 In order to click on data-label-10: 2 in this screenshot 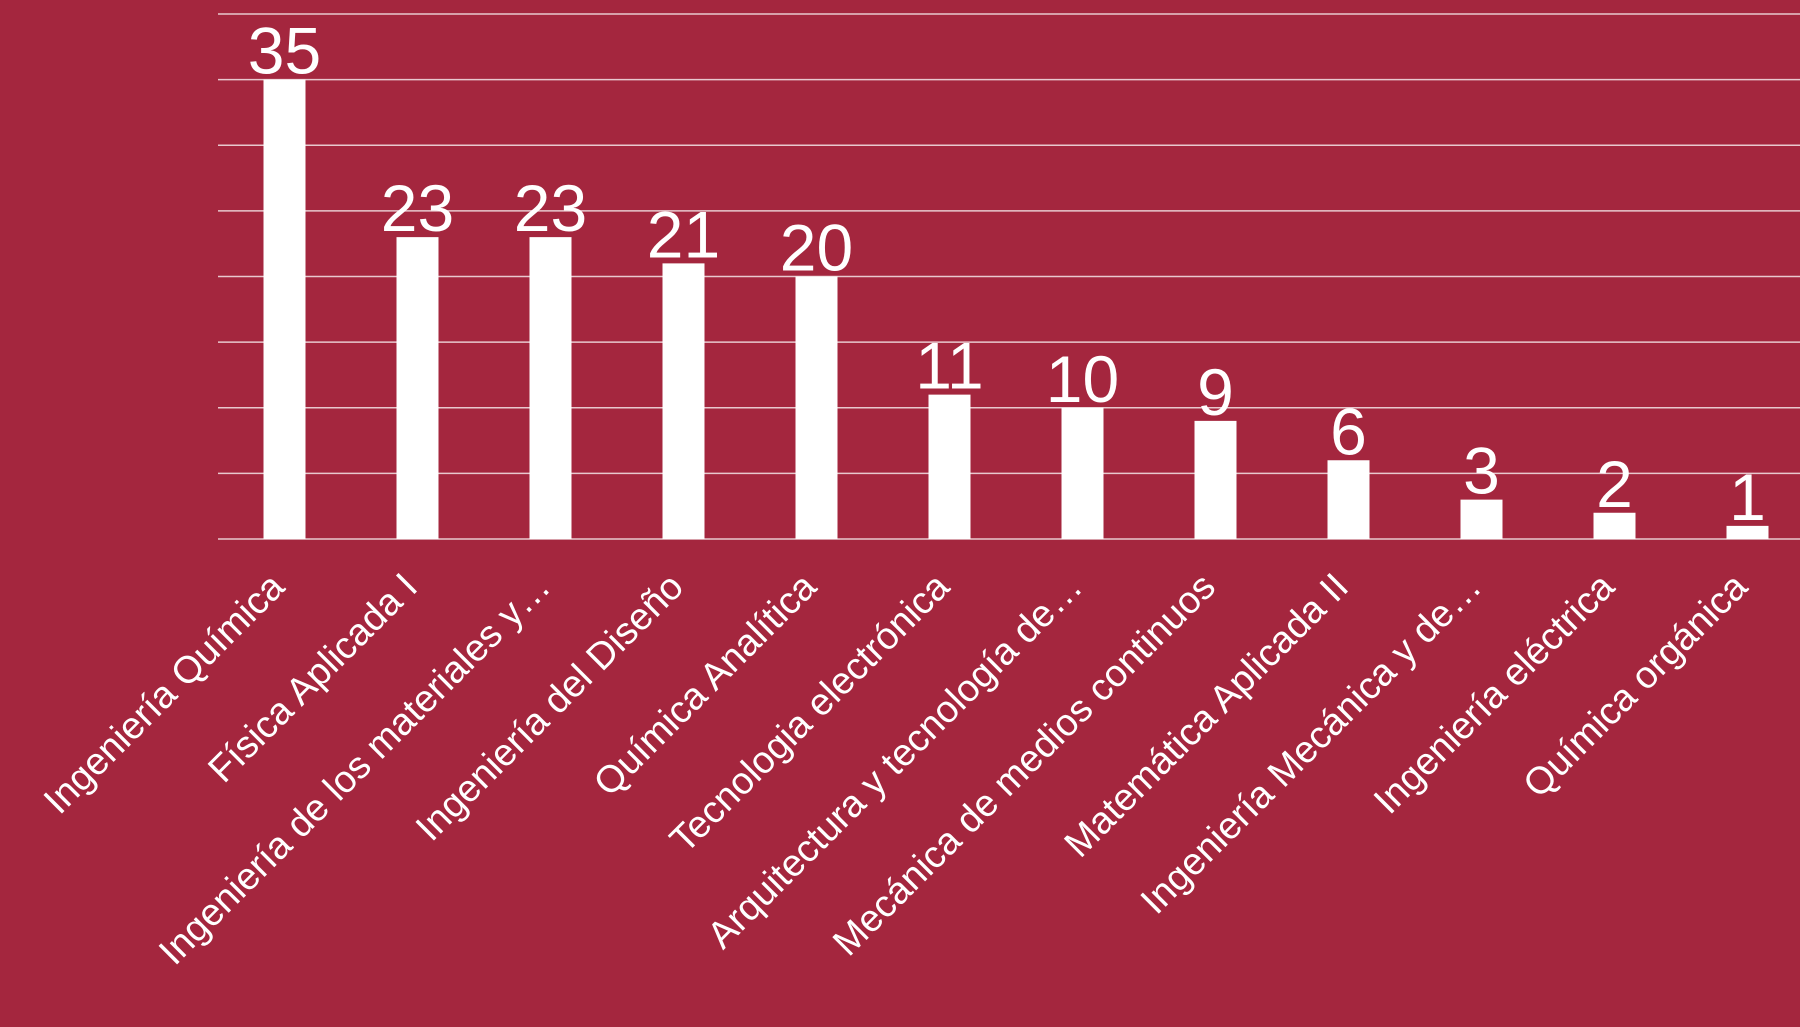, I will do `click(1614, 484)`.